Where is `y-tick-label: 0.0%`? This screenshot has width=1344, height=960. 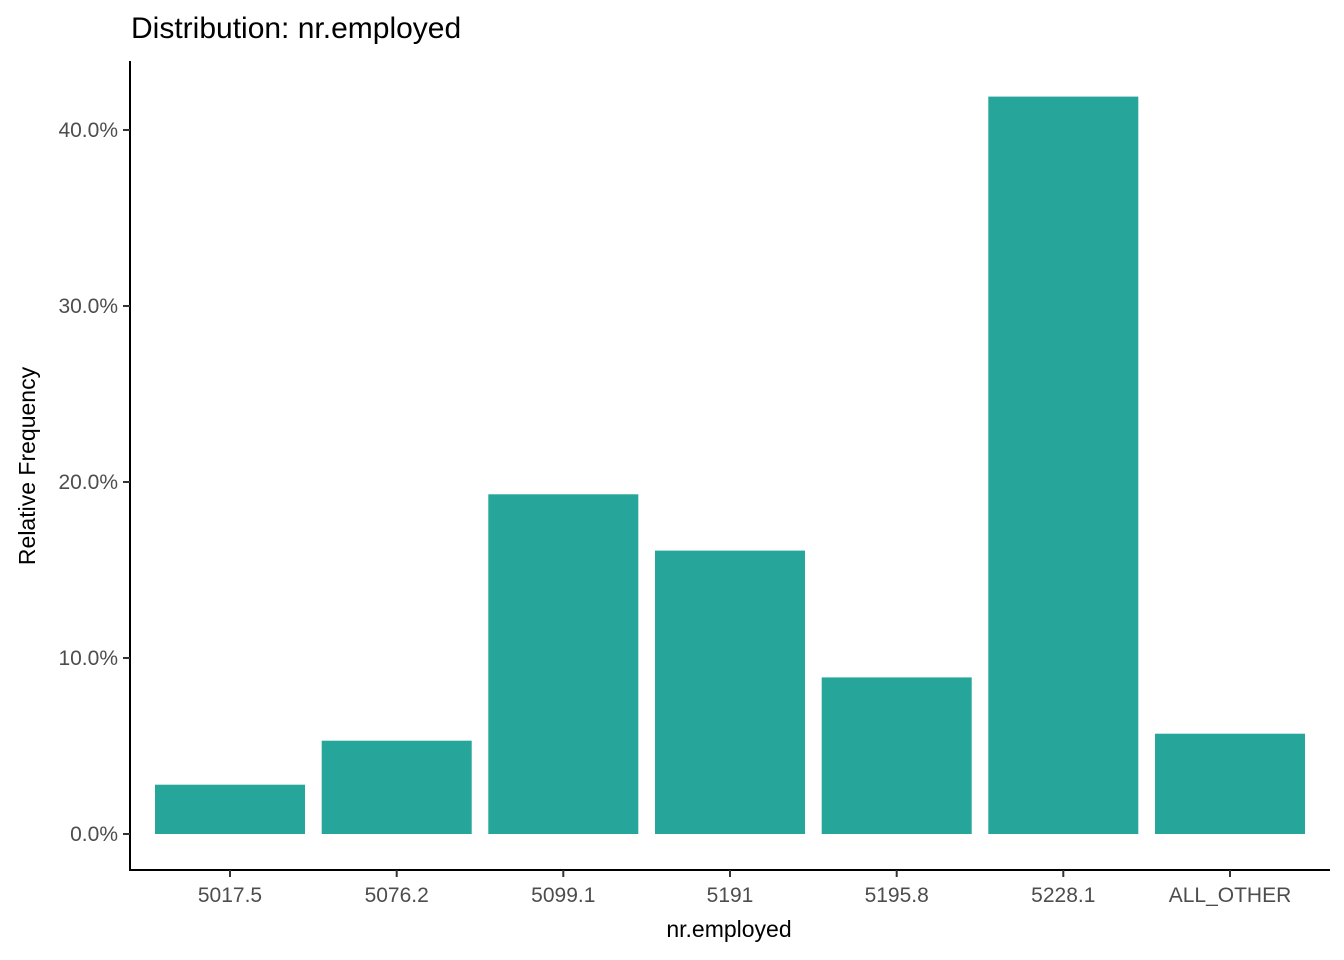 y-tick-label: 0.0% is located at coordinates (94, 834).